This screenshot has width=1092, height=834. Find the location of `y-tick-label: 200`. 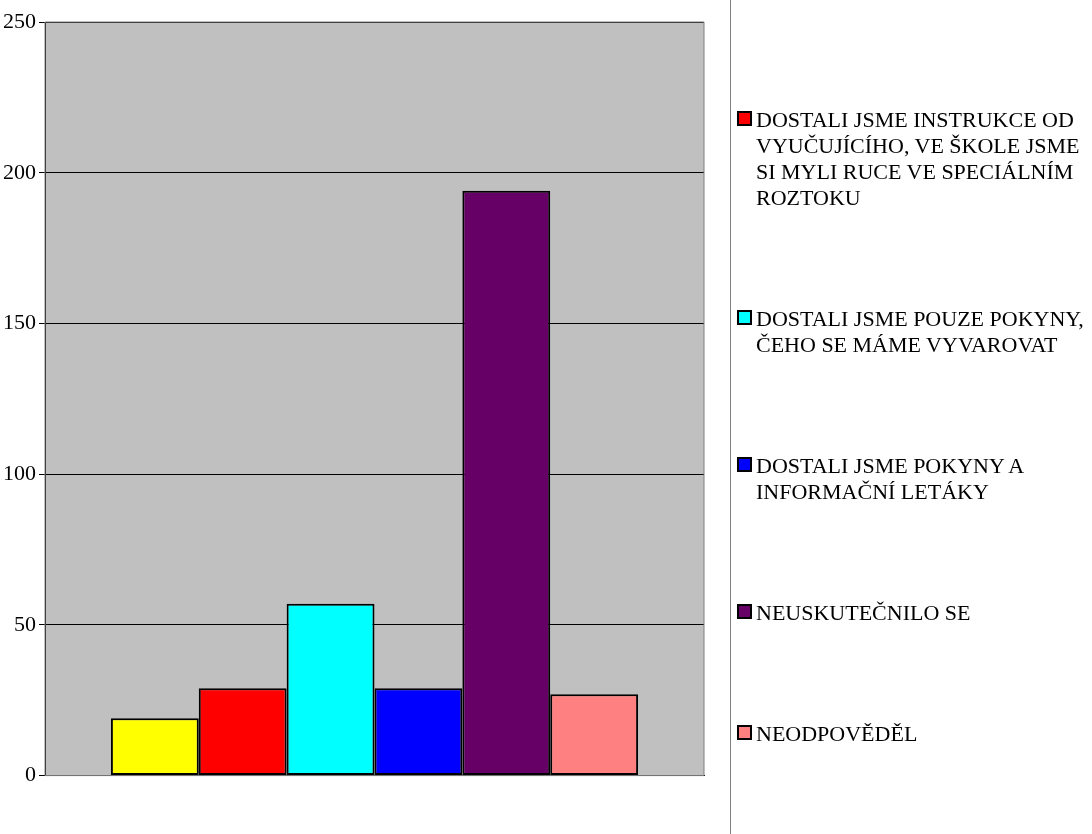

y-tick-label: 200 is located at coordinates (19, 171).